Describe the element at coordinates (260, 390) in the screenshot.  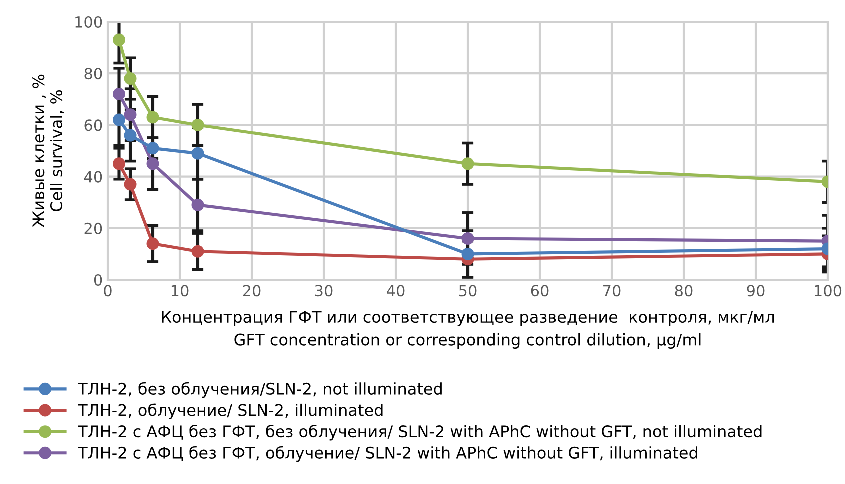
I see `legend-label: ТЛН-2, без облучения/SLN-2, not illuminated` at that location.